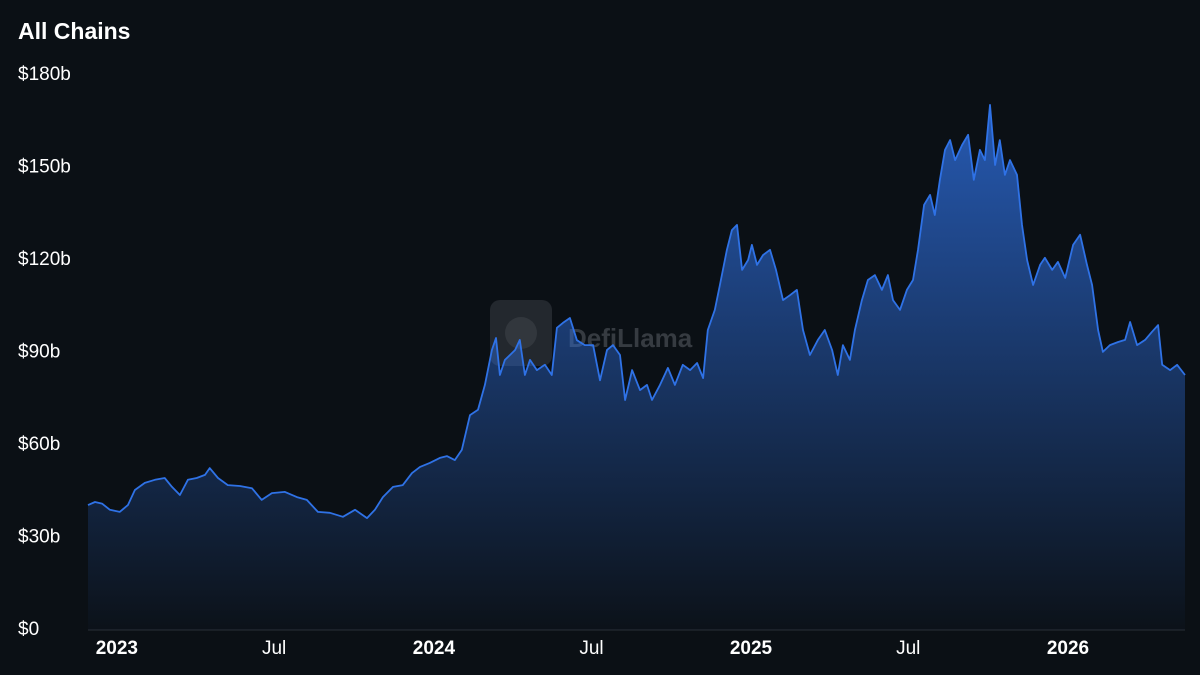 The height and width of the screenshot is (675, 1200). I want to click on watermark-logo-face, so click(521, 333).